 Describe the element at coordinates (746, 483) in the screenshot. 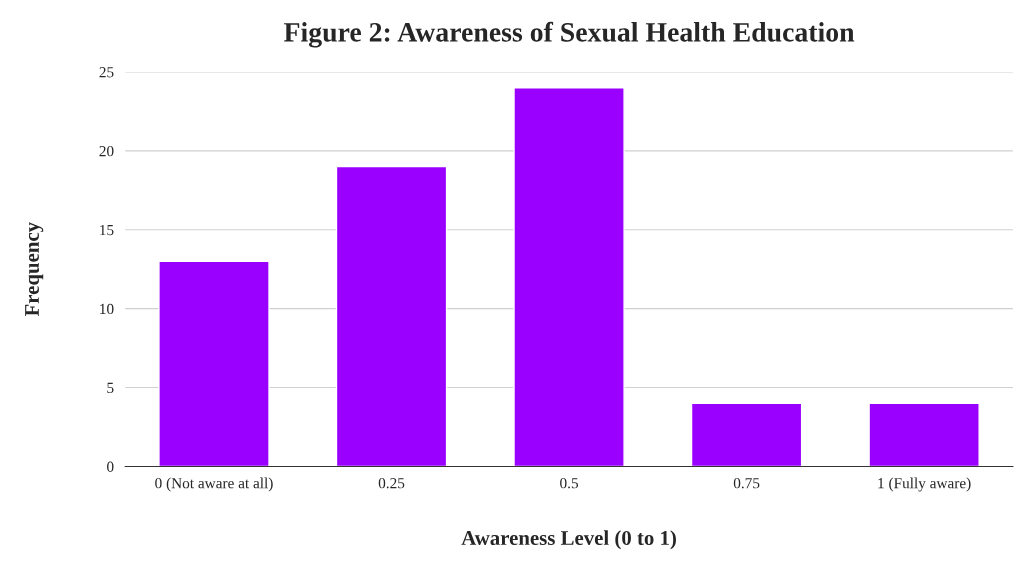

I see `x-tick-label: 0.75` at that location.